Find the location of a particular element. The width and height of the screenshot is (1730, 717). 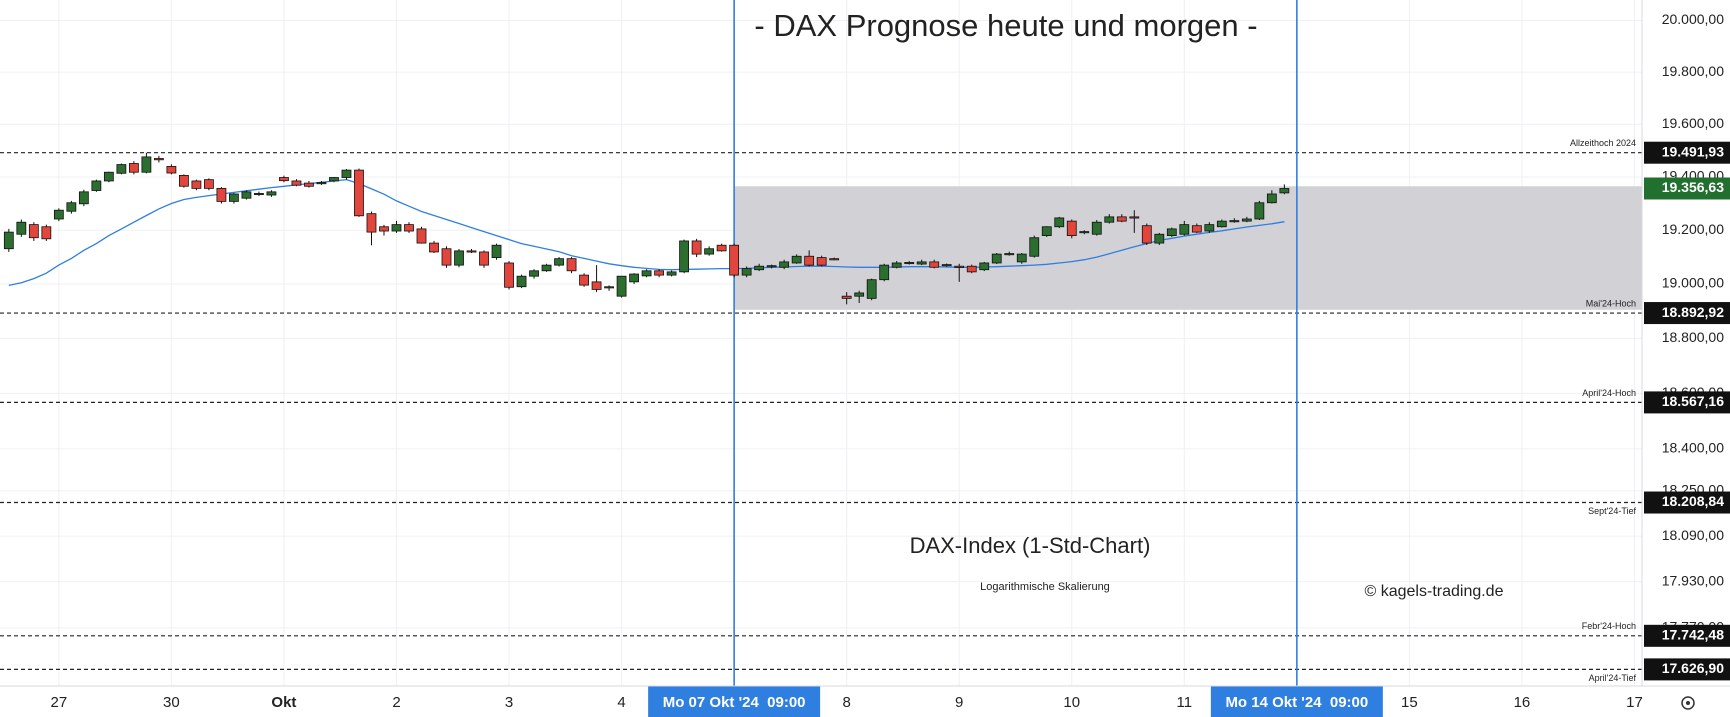

x-tick-highlight is located at coordinates (734, 701).